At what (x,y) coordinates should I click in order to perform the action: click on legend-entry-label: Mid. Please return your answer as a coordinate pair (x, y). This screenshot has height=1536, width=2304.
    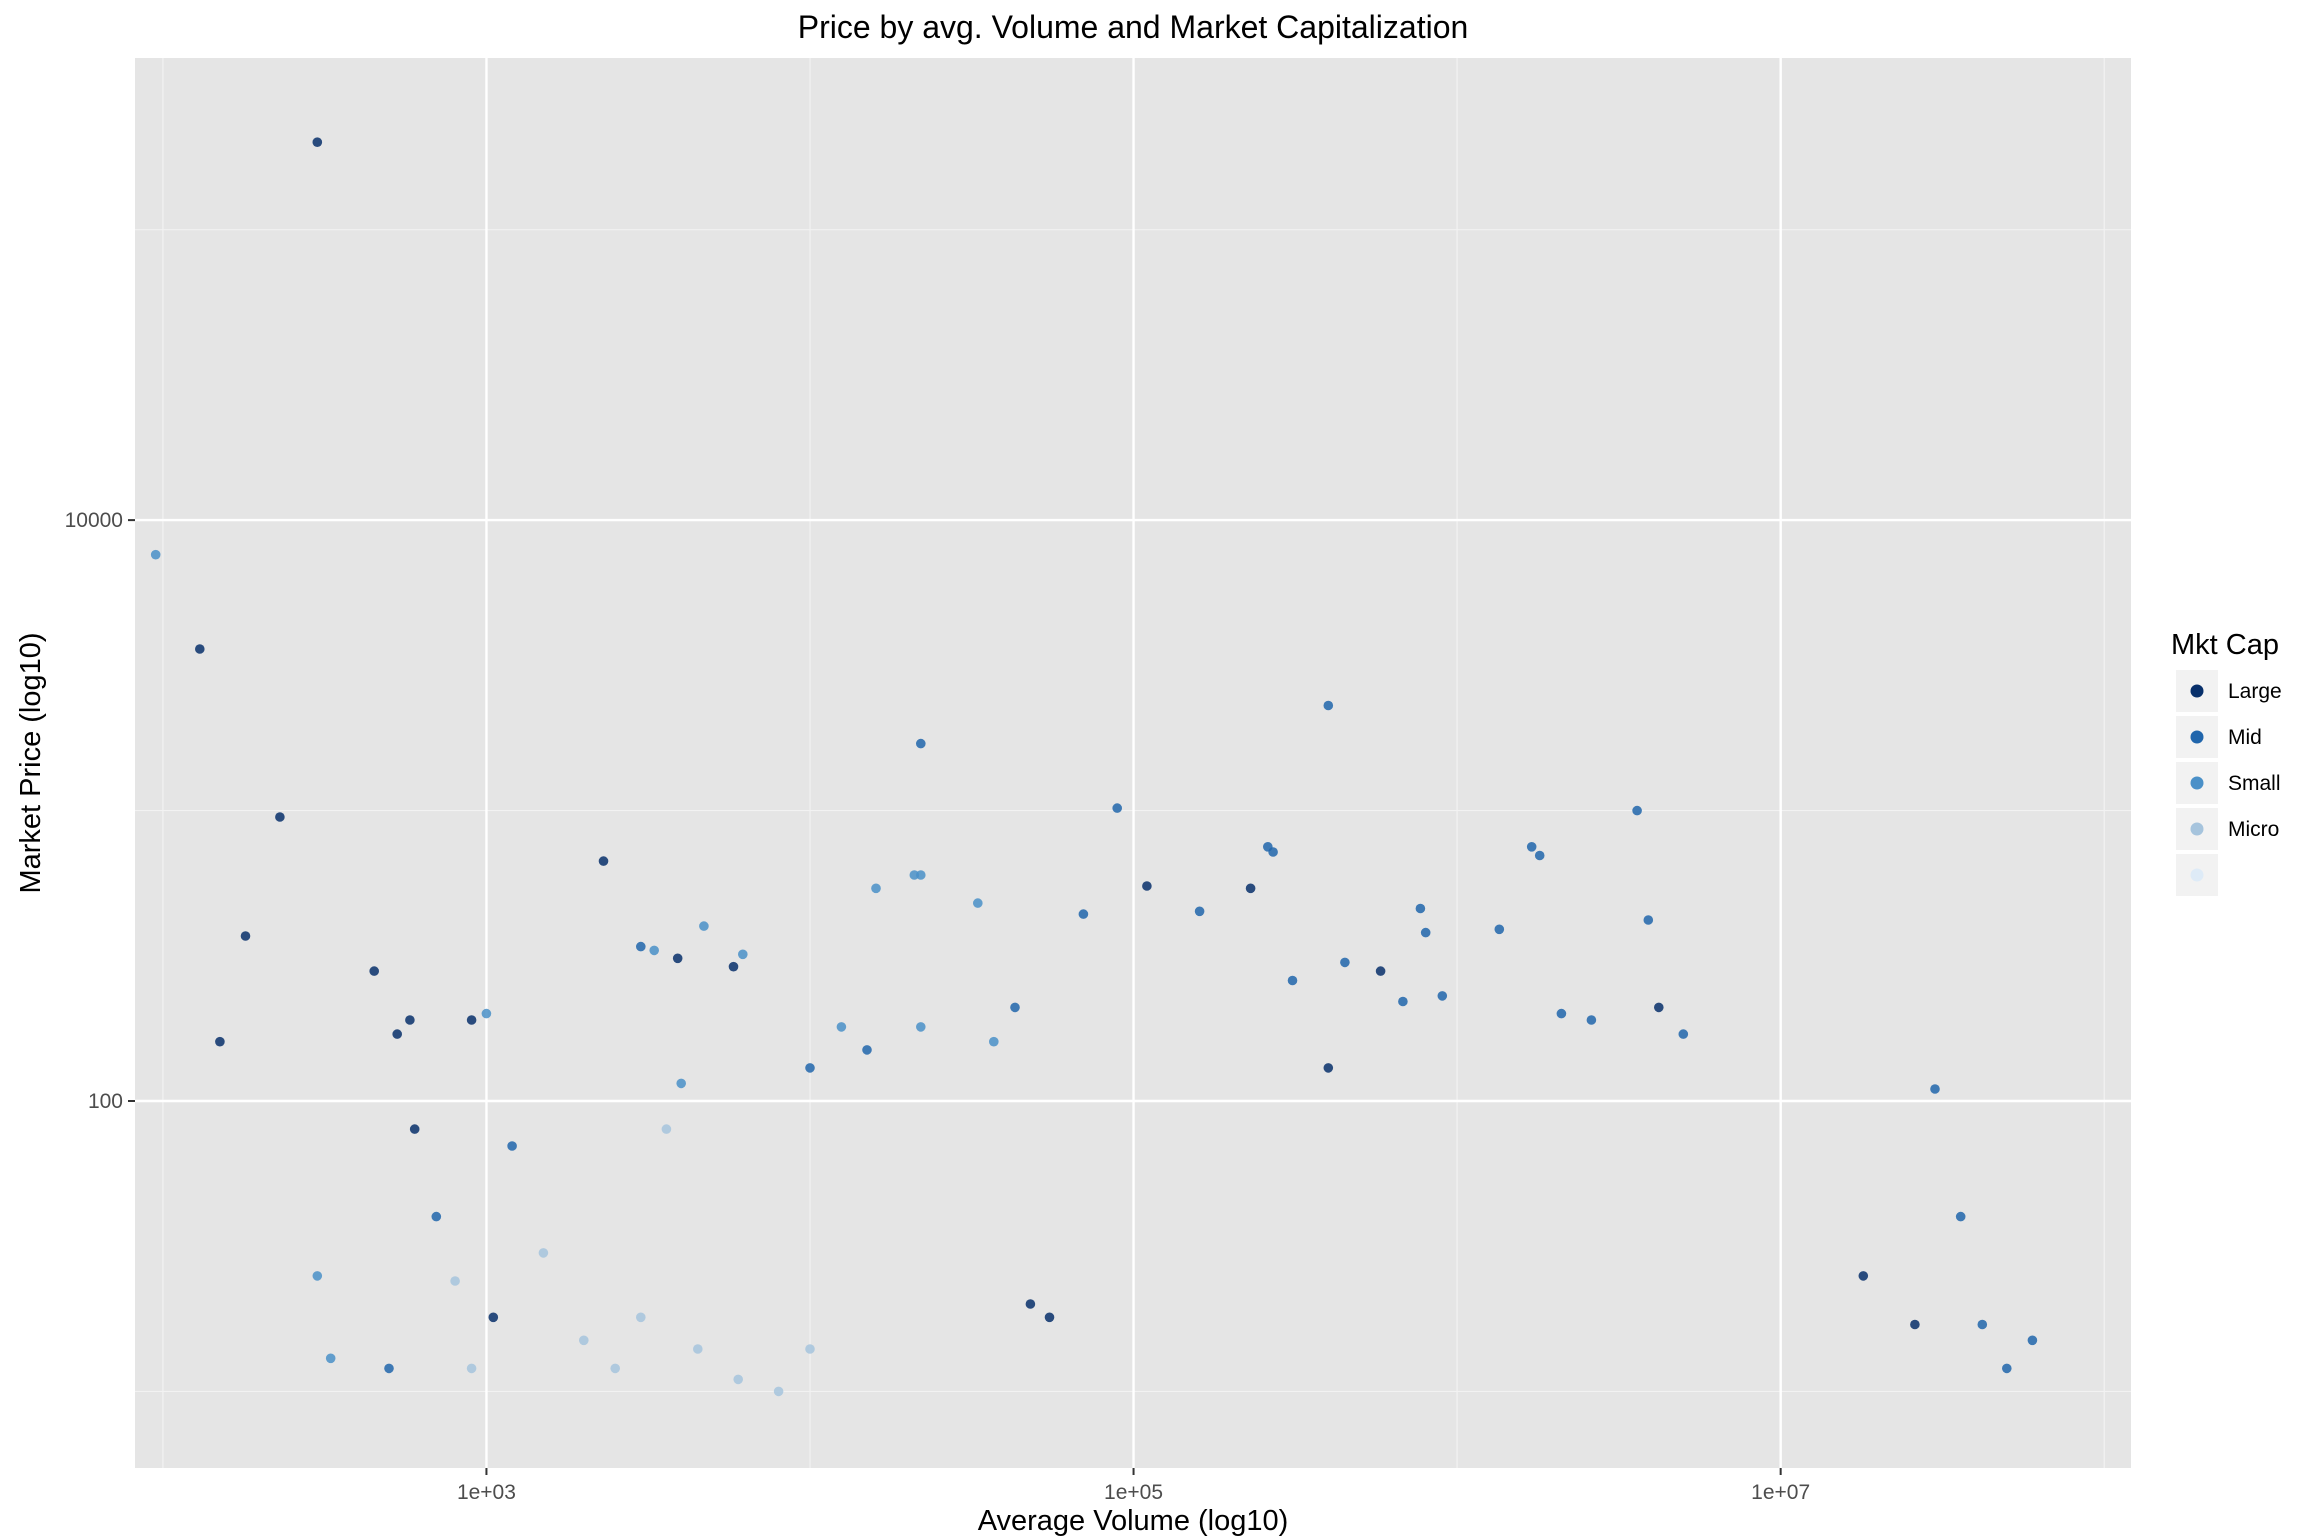
    Looking at the image, I should click on (2245, 737).